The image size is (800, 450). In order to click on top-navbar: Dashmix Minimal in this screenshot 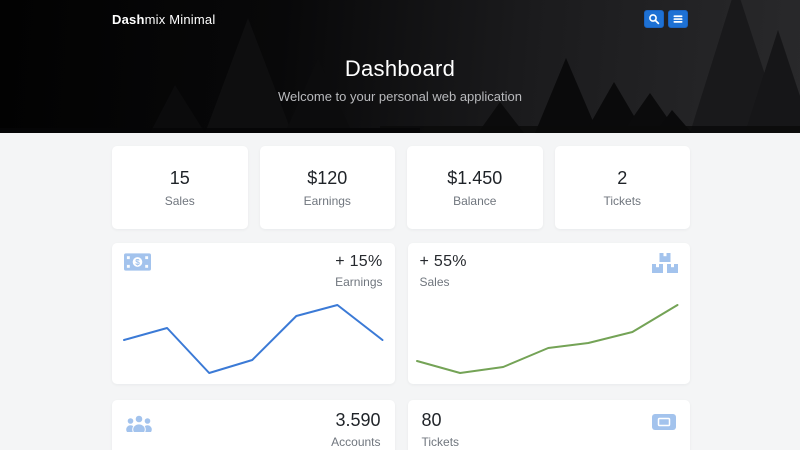, I will do `click(400, 19)`.